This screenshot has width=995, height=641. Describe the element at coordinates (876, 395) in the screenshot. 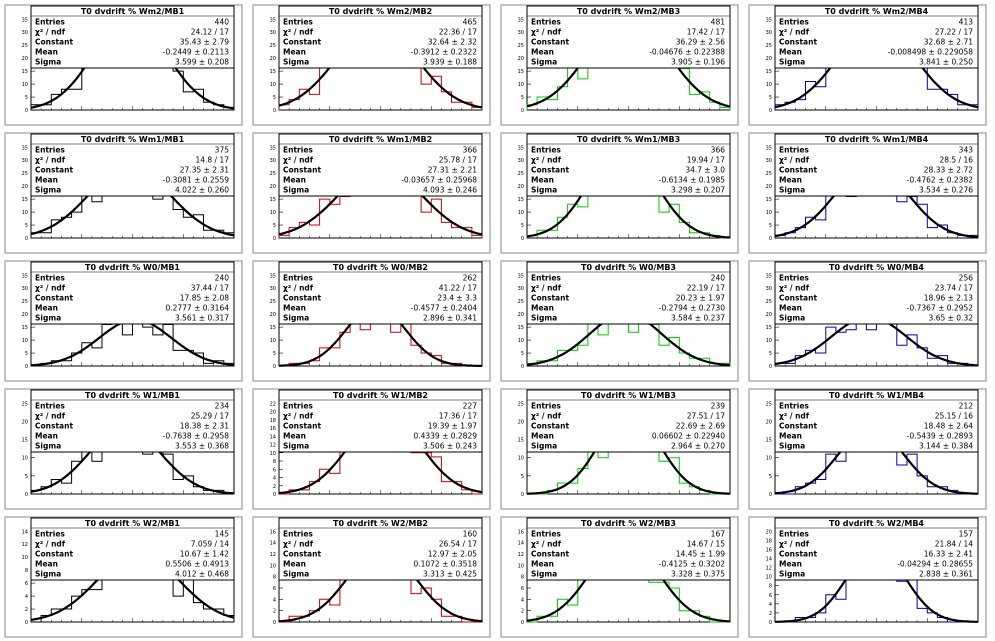

I see `histogram-title: T0 dvdrift % W1/MB4` at that location.